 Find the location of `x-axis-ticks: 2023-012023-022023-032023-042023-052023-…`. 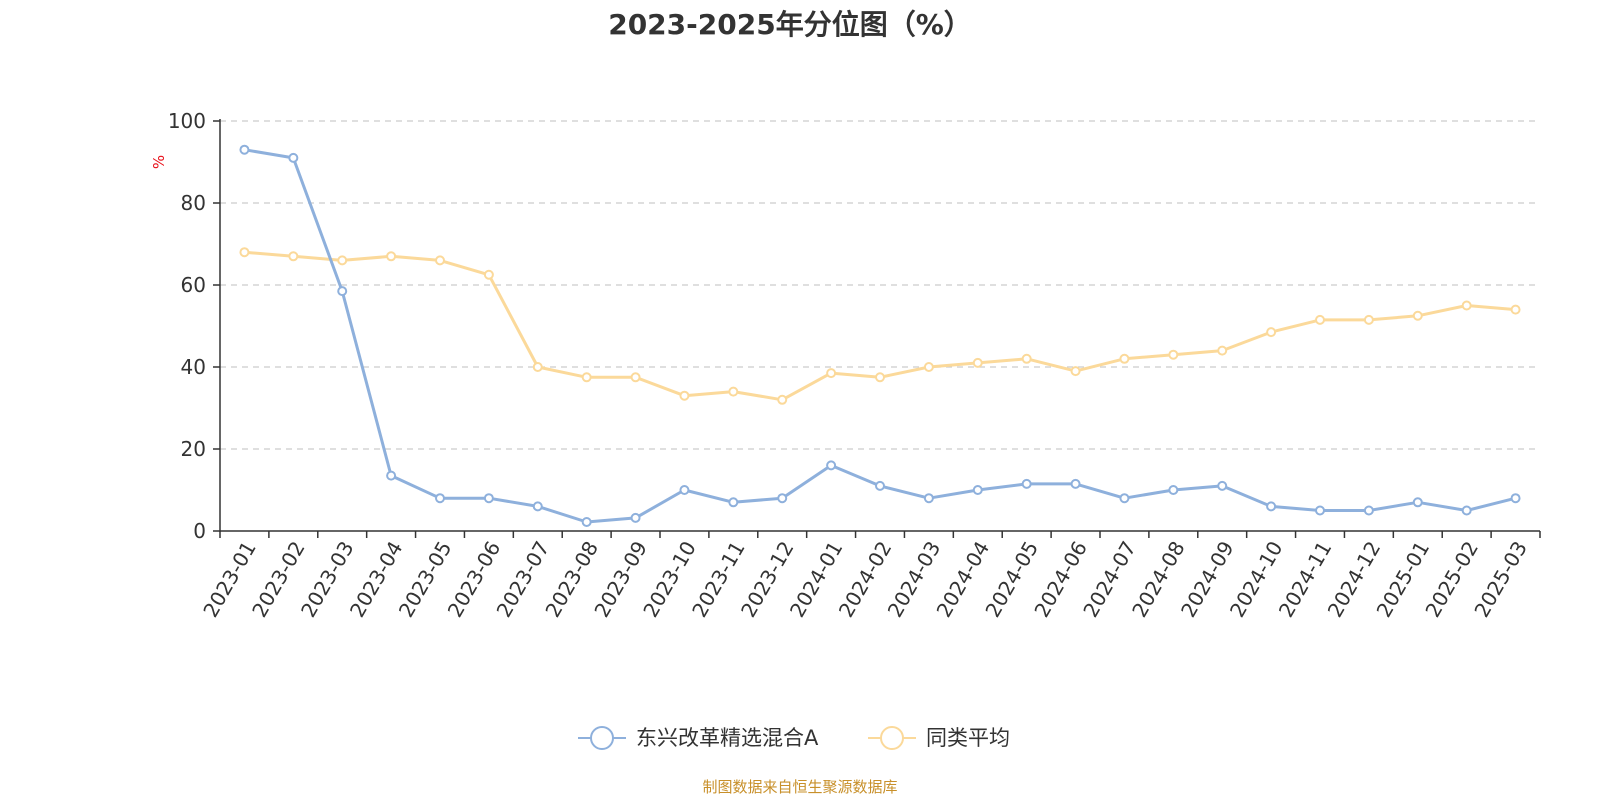

x-axis-ticks: 2023-012023-022023-032023-042023-052023-… is located at coordinates (869, 576).